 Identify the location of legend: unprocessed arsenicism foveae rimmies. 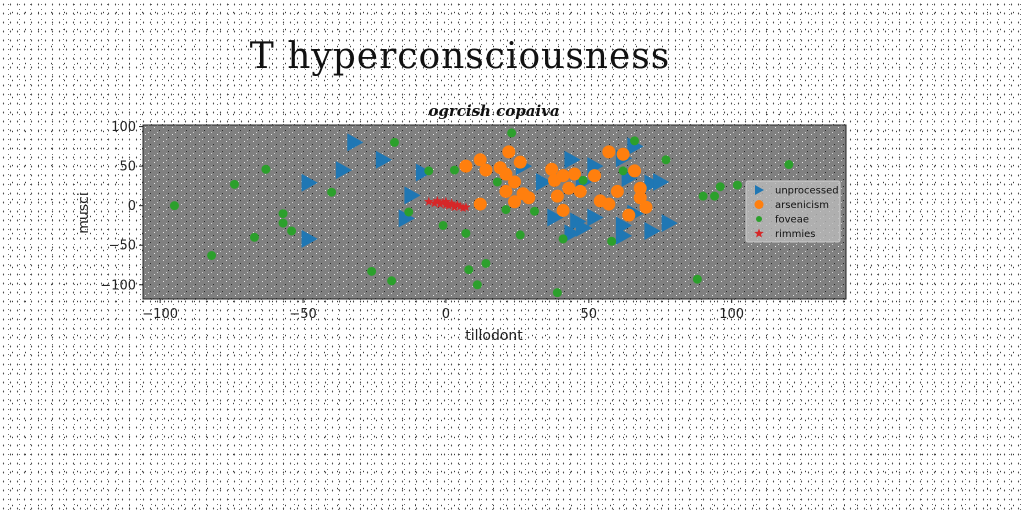
(793, 211).